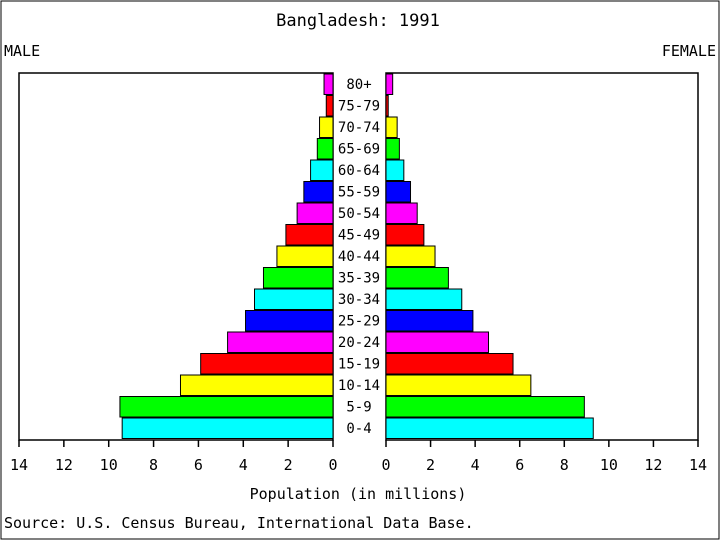  Describe the element at coordinates (64, 465) in the screenshot. I see `male-tick-label: 12` at that location.